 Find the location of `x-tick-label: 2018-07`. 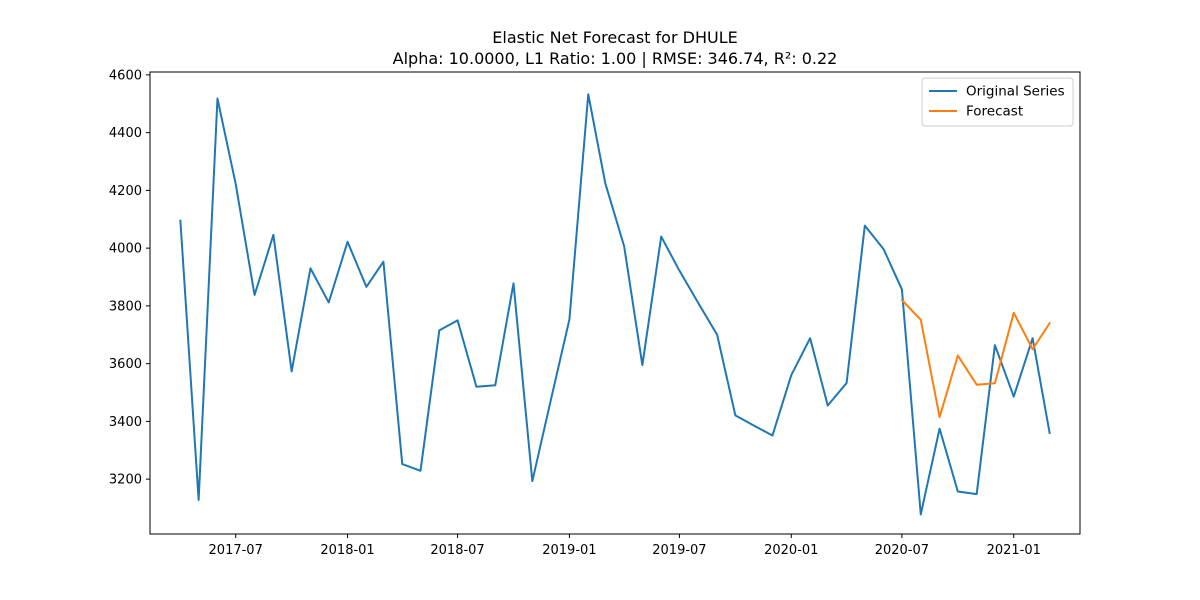

x-tick-label: 2018-07 is located at coordinates (457, 550).